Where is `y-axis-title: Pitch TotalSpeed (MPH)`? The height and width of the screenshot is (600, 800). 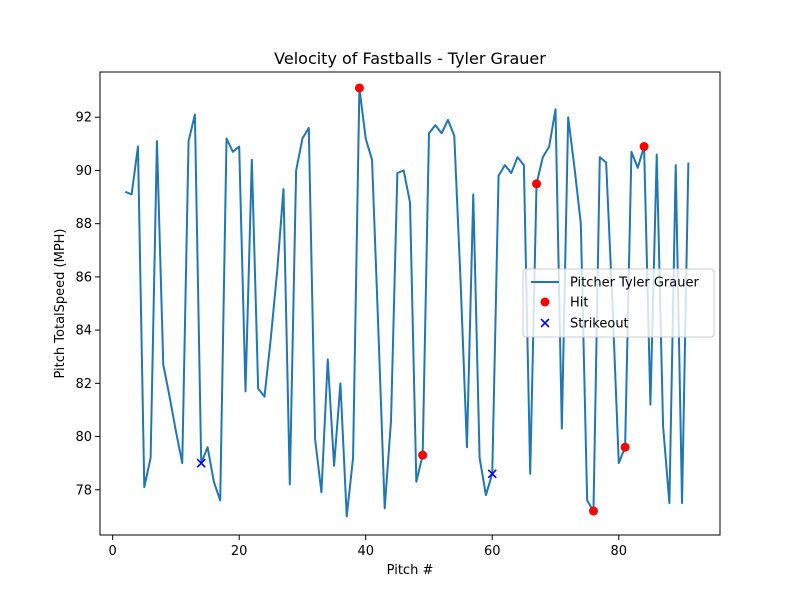 y-axis-title: Pitch TotalSpeed (MPH) is located at coordinates (60, 303).